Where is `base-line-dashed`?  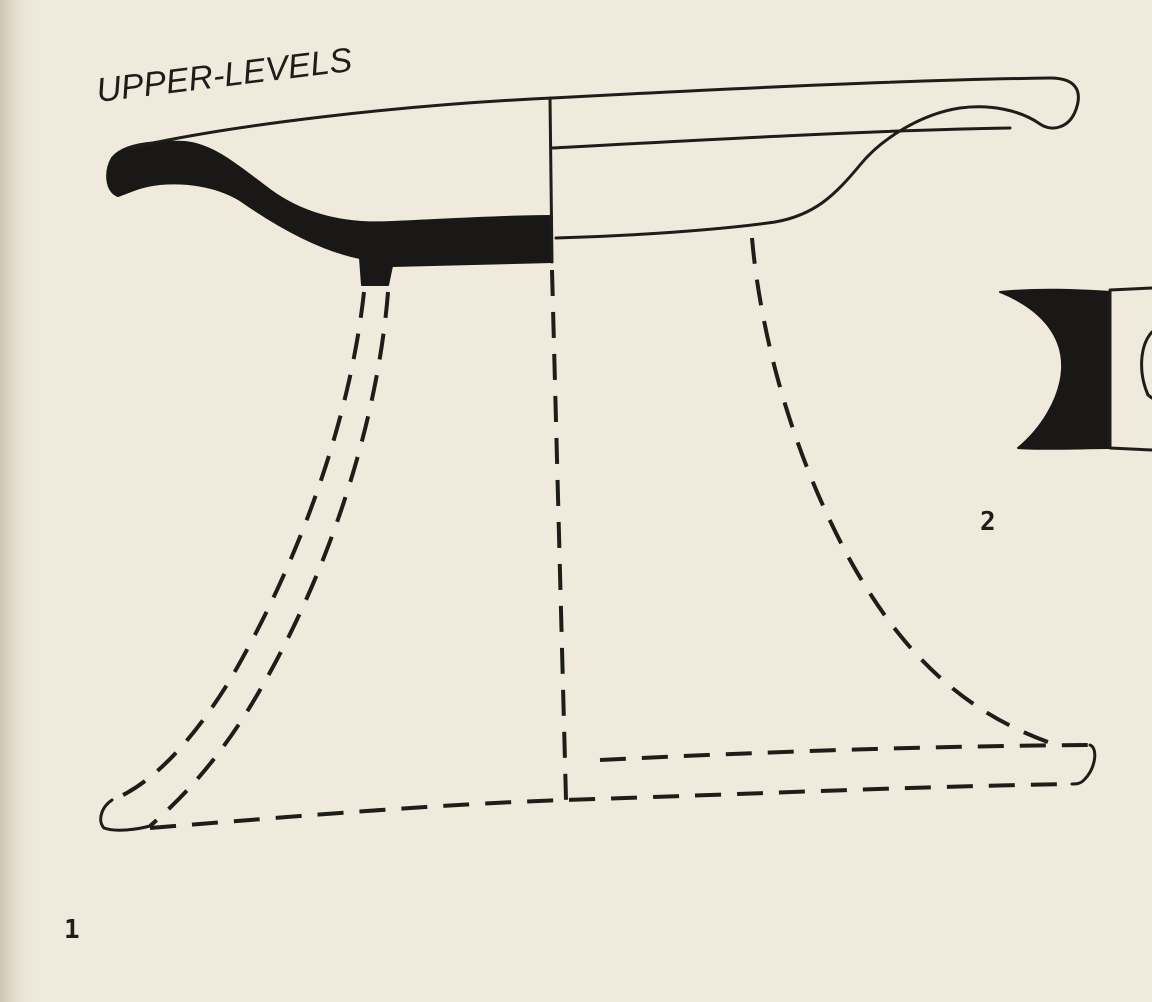 base-line-dashed is located at coordinates (611, 806).